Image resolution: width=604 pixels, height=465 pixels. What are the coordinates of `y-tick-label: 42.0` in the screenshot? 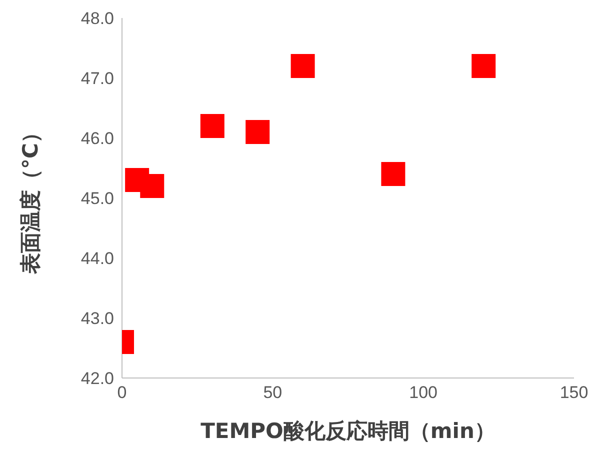 It's located at (97, 378).